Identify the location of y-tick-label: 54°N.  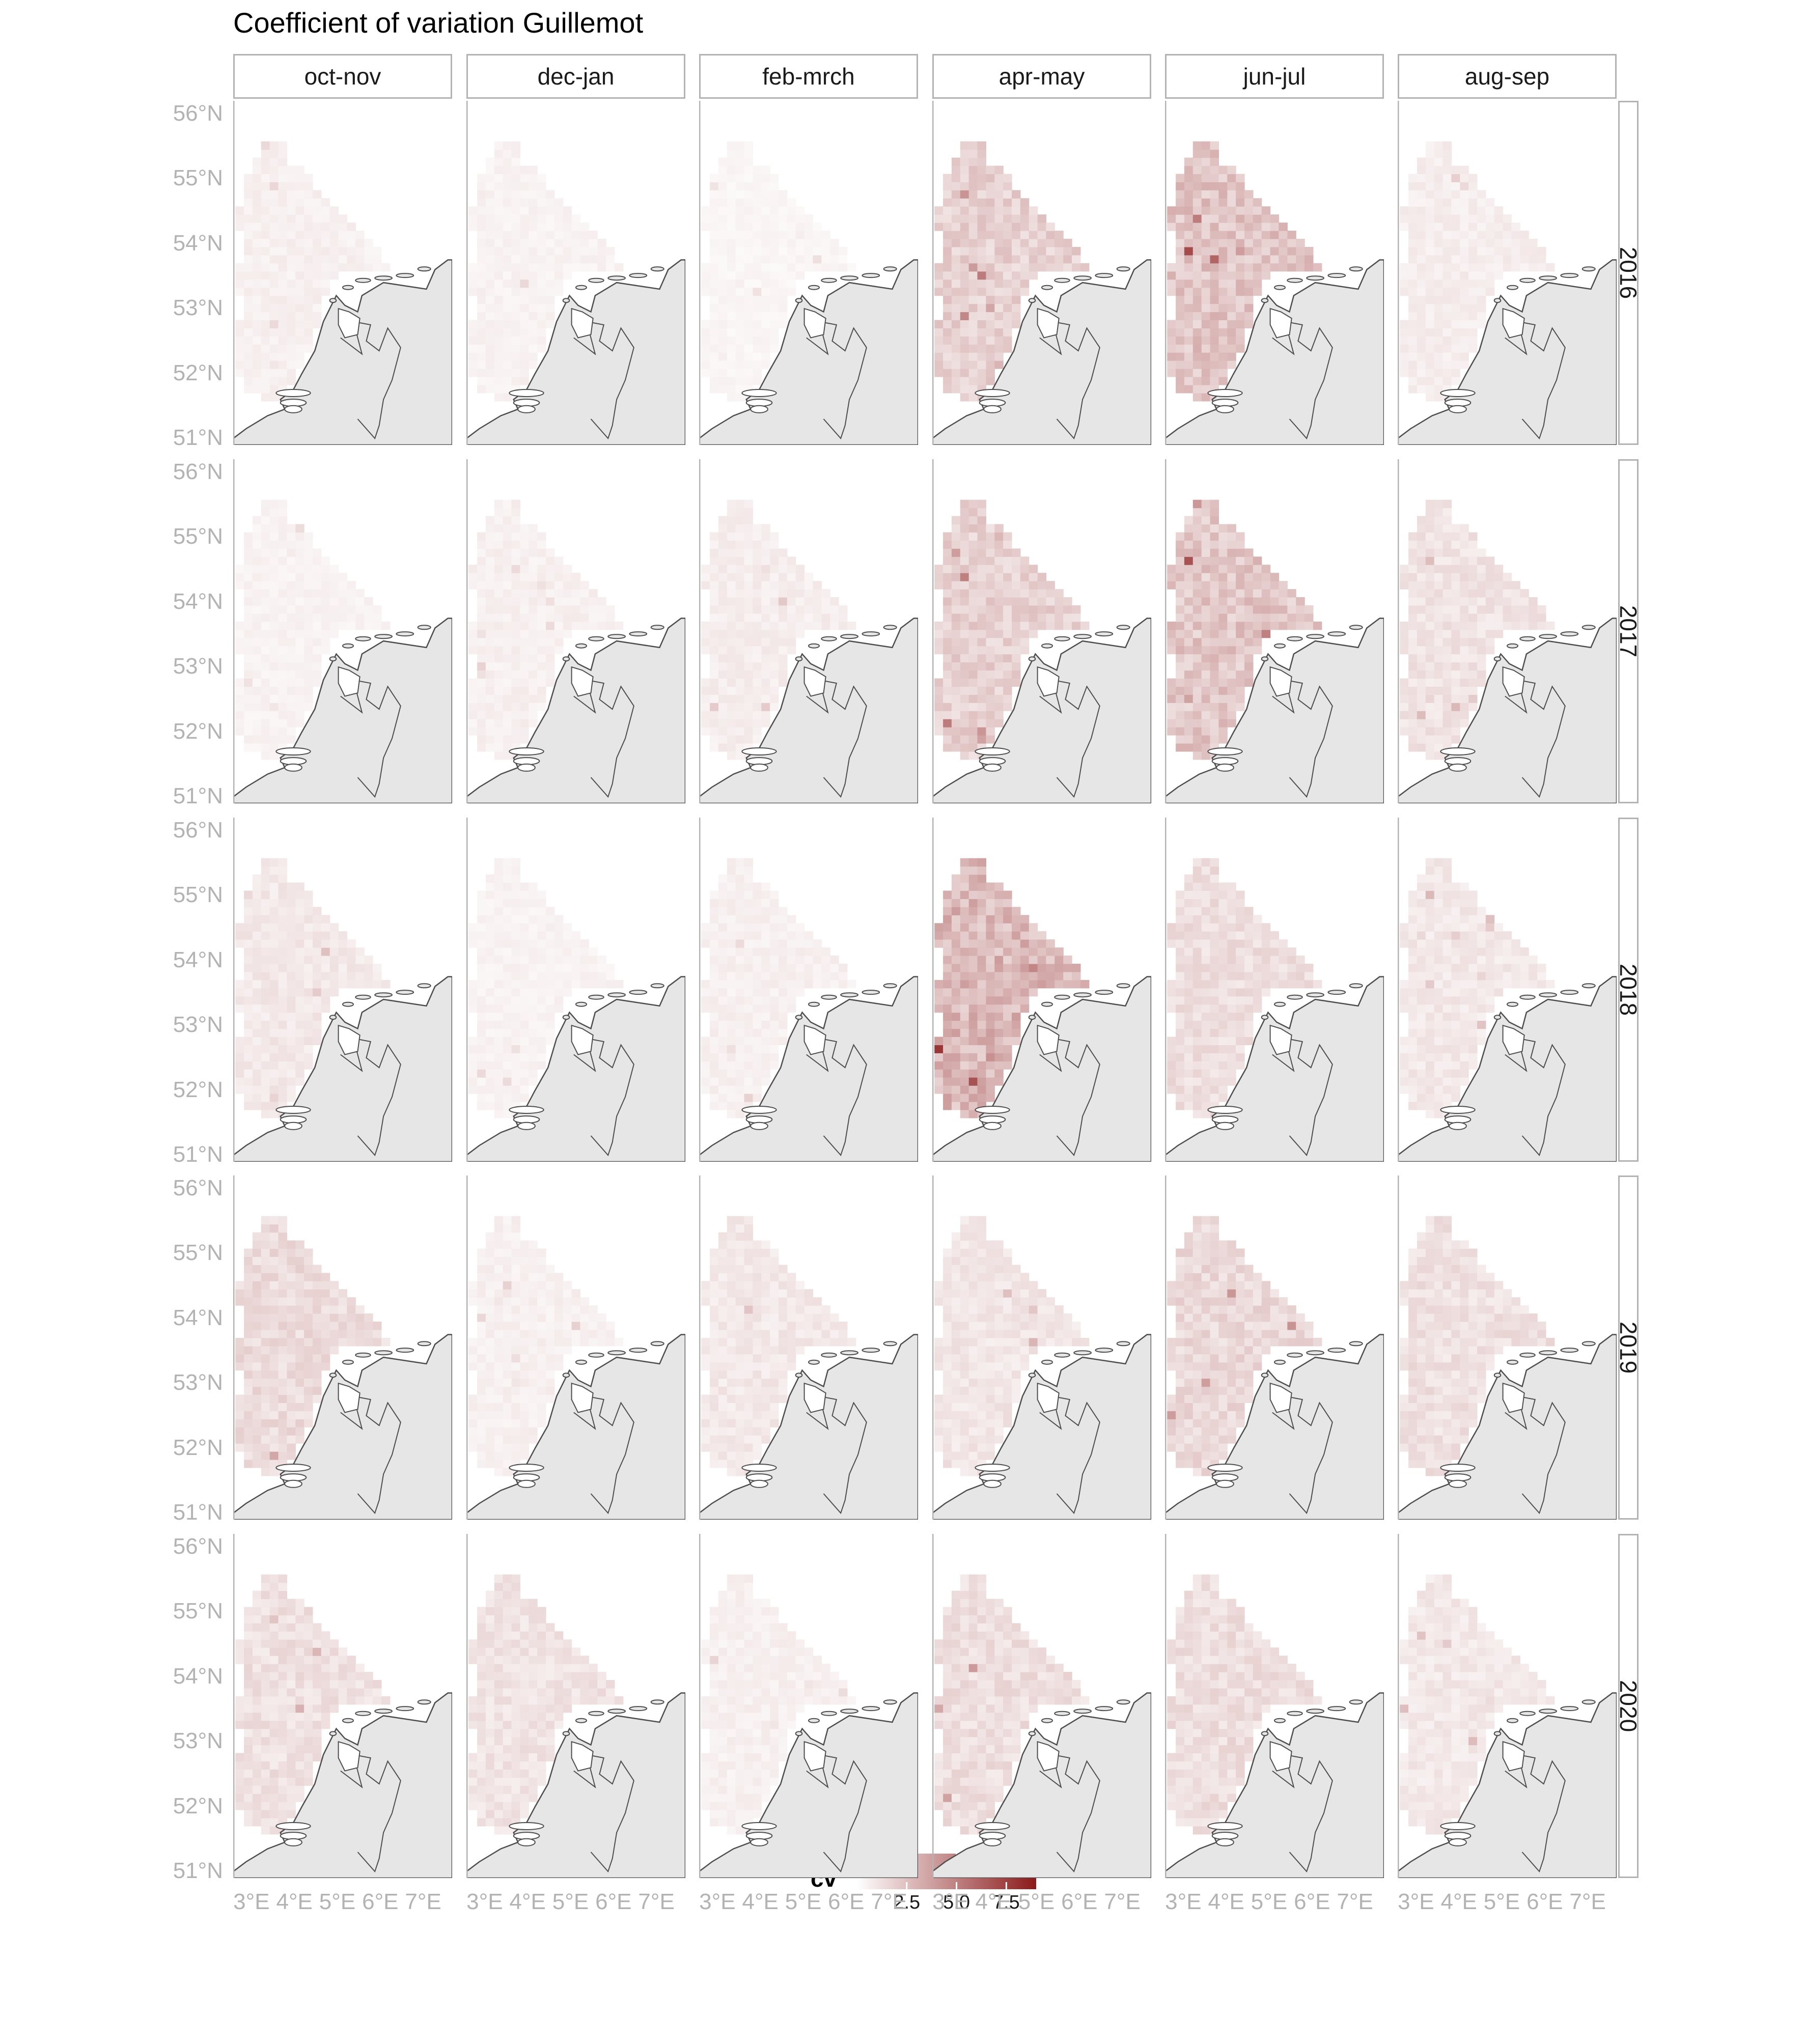
(198, 243).